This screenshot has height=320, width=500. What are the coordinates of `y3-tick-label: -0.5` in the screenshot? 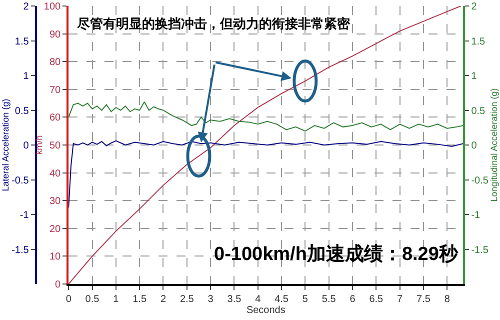 It's located at (21, 180).